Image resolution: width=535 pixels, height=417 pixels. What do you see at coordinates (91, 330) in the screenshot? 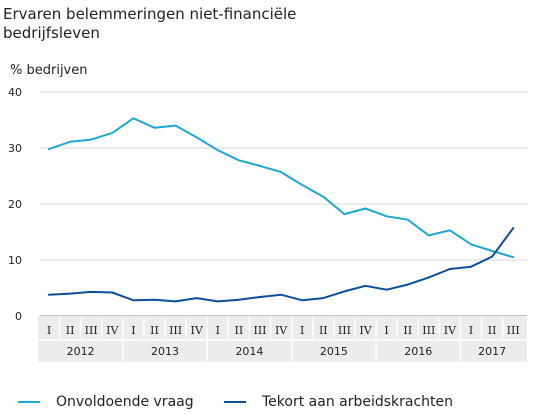
I see `x-tick-quarter-3: III` at bounding box center [91, 330].